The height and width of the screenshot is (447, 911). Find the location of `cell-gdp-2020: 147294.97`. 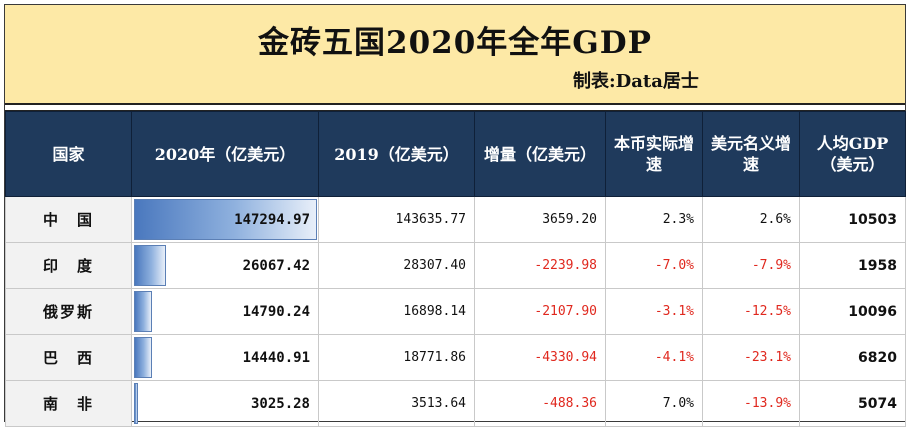

cell-gdp-2020: 147294.97 is located at coordinates (225, 219).